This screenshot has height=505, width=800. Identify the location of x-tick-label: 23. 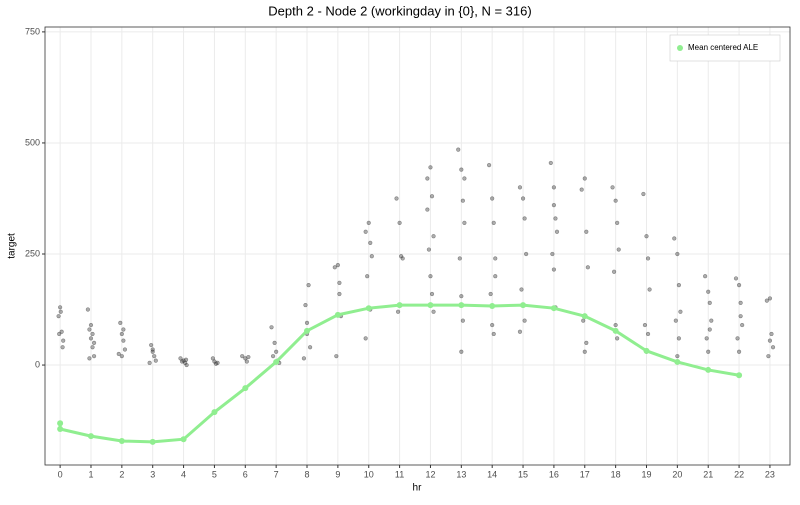
(770, 474).